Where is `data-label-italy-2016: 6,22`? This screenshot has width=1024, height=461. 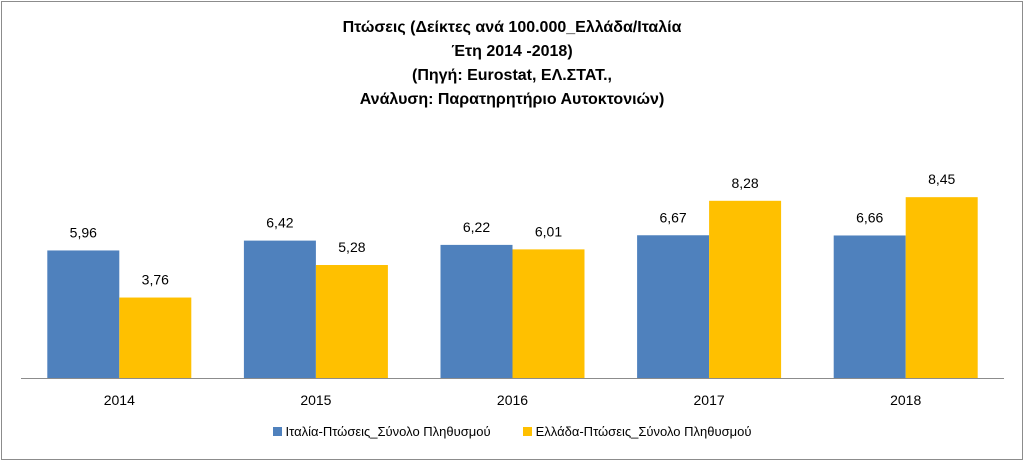
data-label-italy-2016: 6,22 is located at coordinates (476, 227).